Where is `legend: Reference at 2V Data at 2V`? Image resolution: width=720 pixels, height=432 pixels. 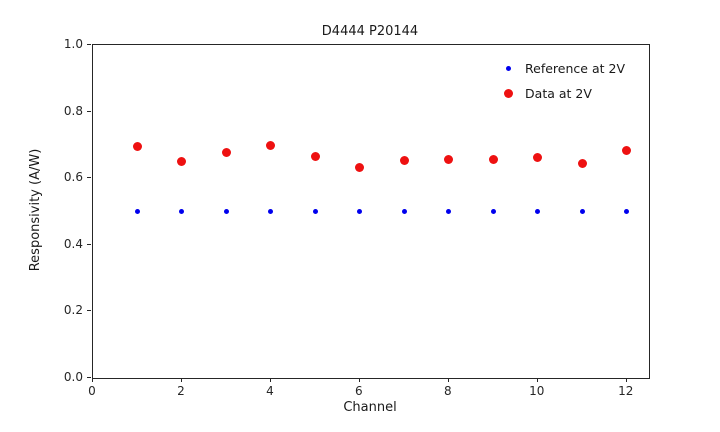
legend: Reference at 2V Data at 2V is located at coordinates (564, 81).